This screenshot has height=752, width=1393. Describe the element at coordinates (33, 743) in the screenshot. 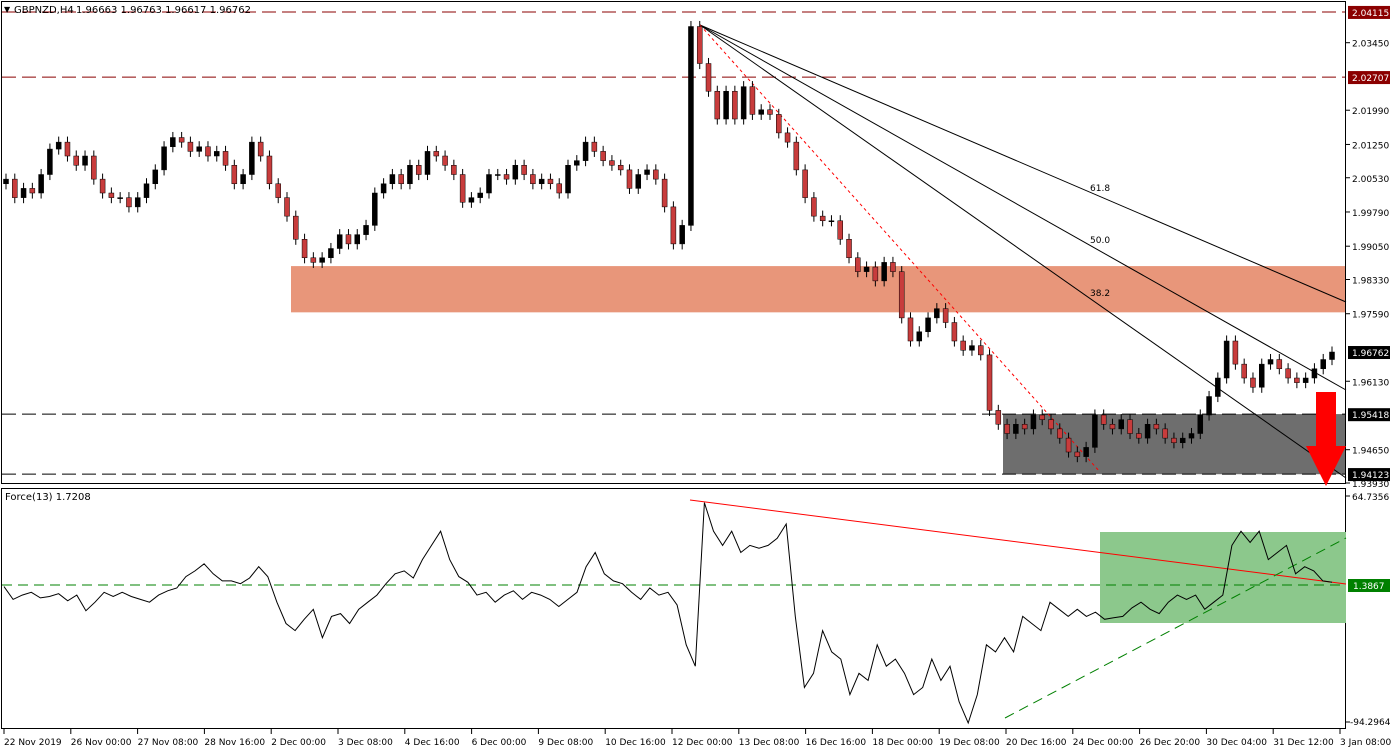

I see `time-label-0: 22 Nov 2019` at that location.